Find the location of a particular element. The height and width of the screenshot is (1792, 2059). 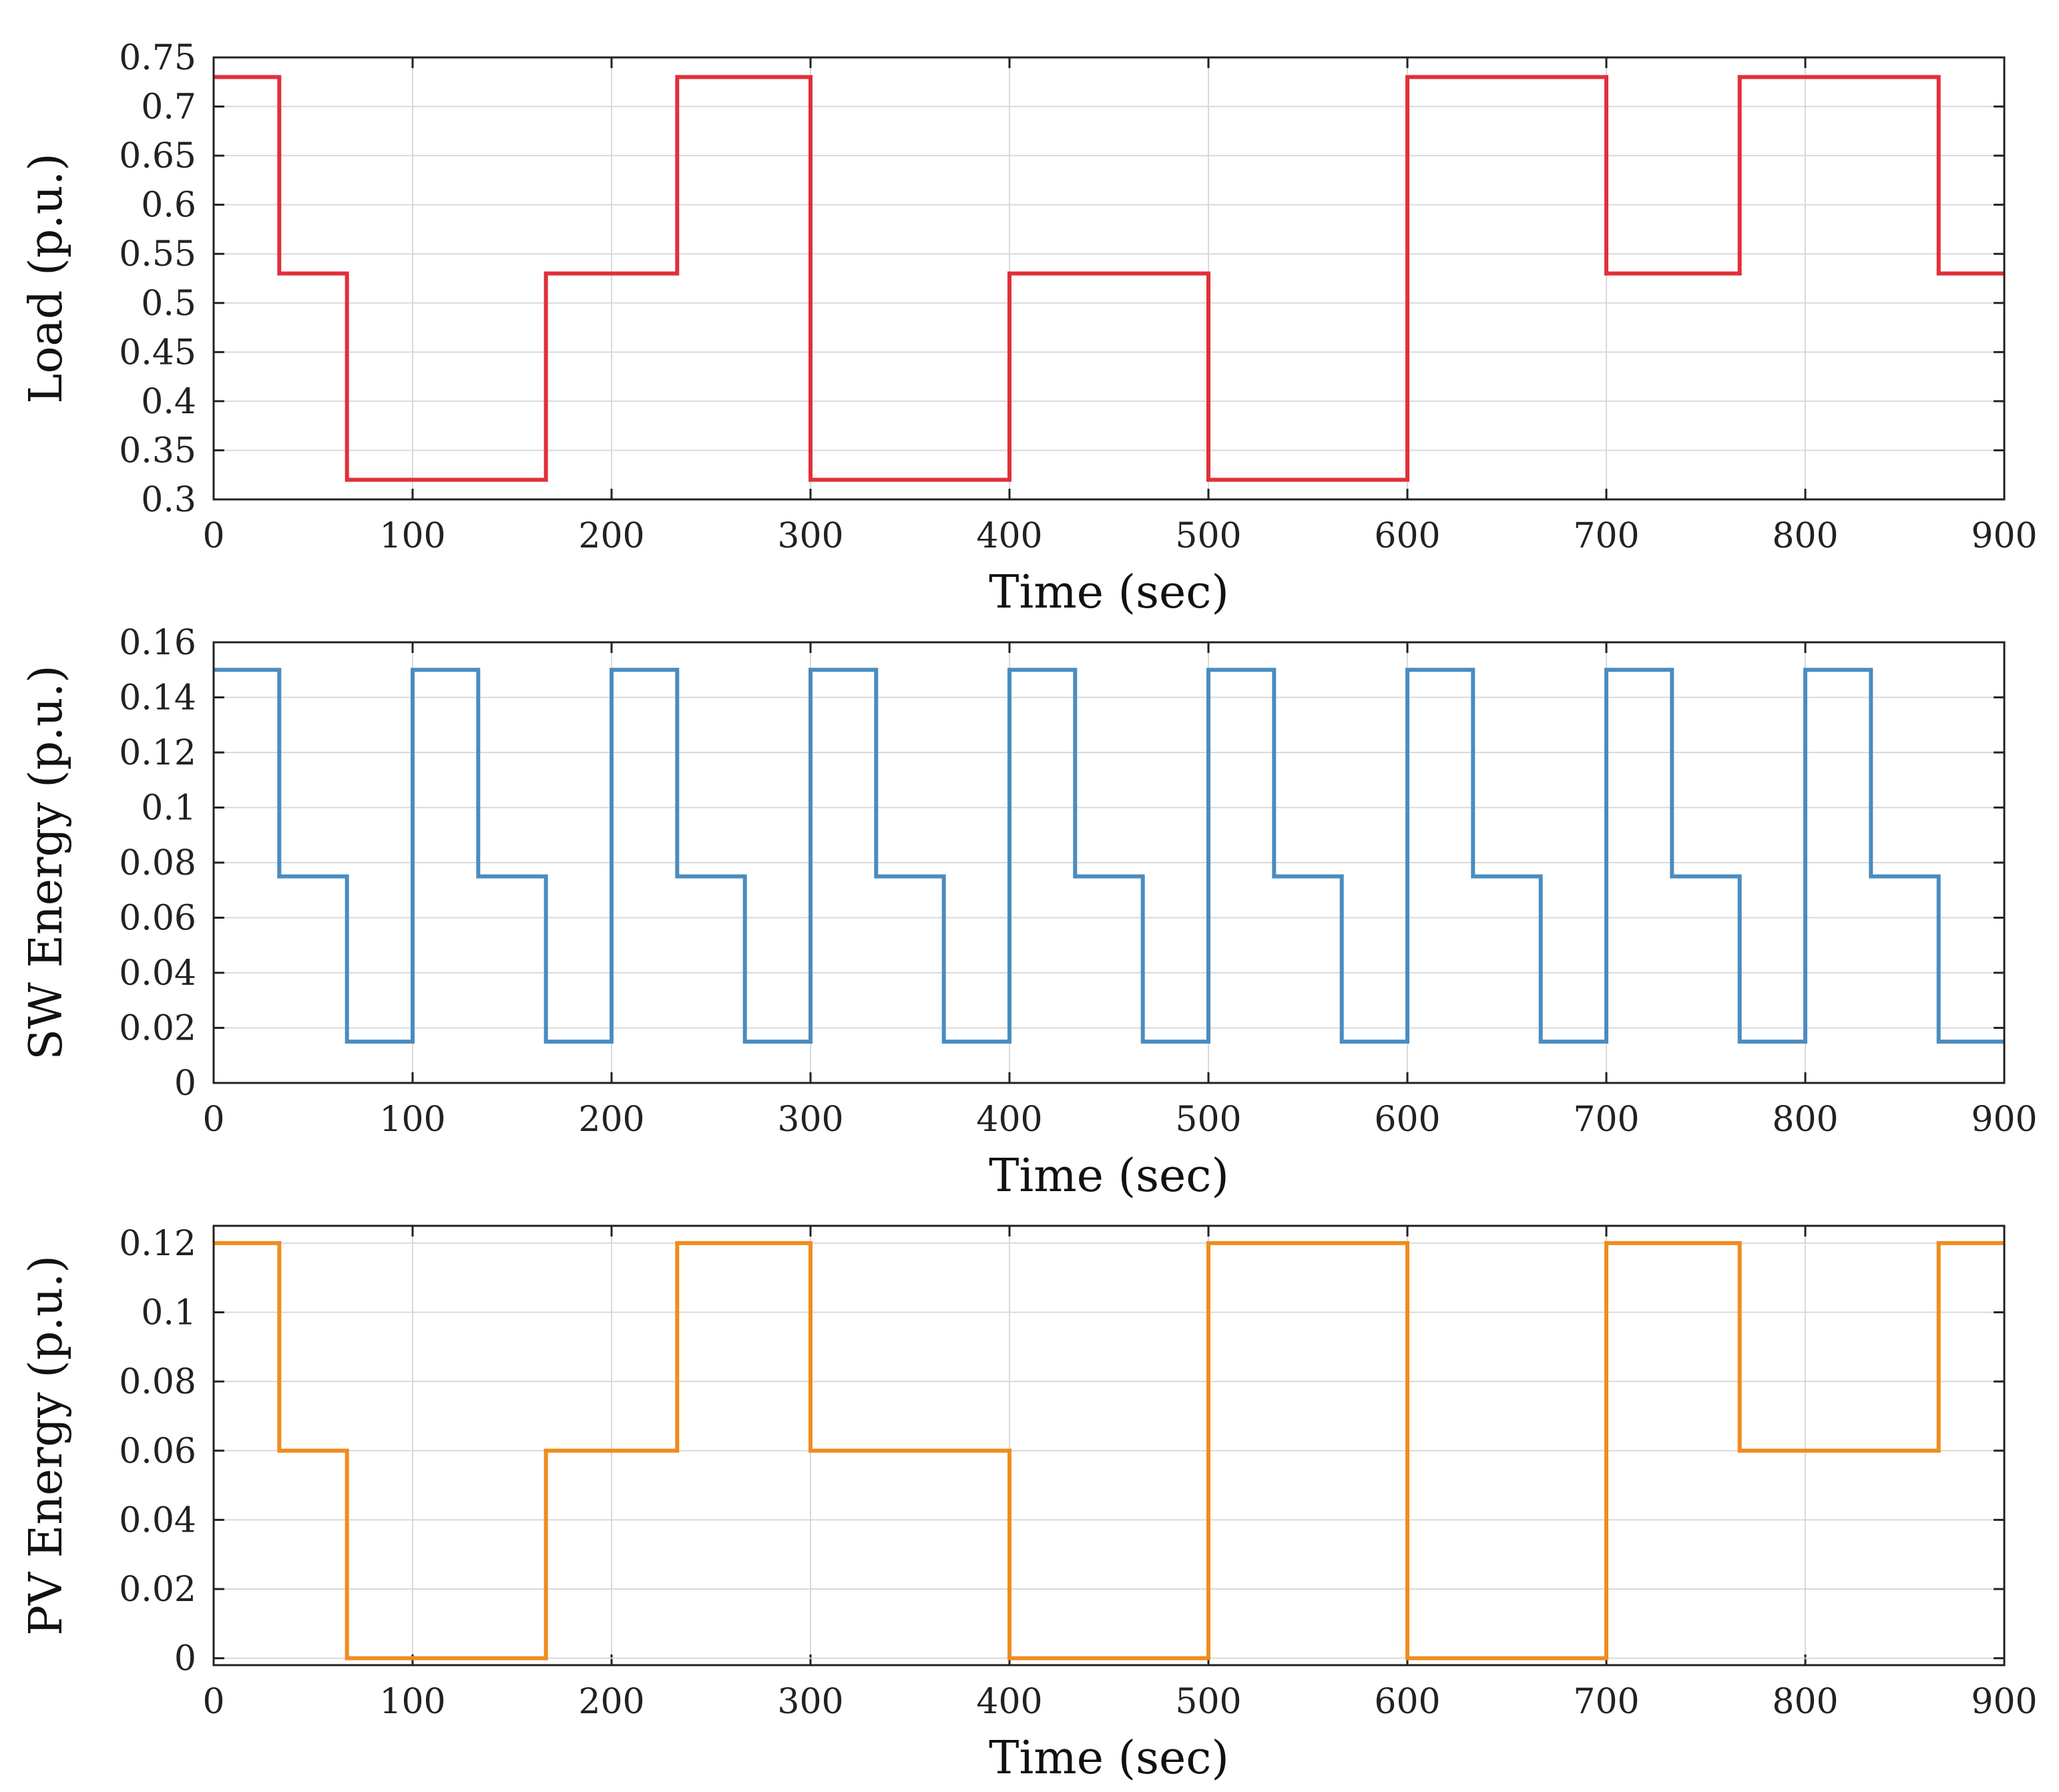

y-tick-label: 0.75 is located at coordinates (157, 58).